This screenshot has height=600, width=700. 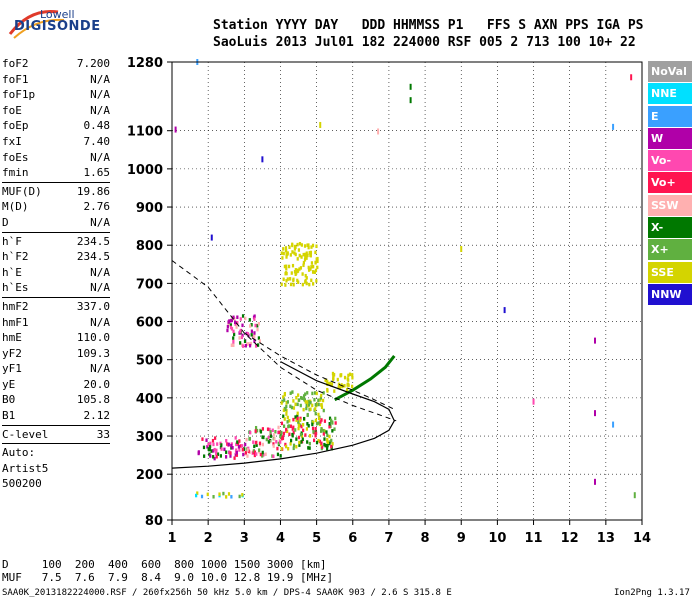 I want to click on param-row-fxi: fxI 7.40, so click(x=56, y=142).